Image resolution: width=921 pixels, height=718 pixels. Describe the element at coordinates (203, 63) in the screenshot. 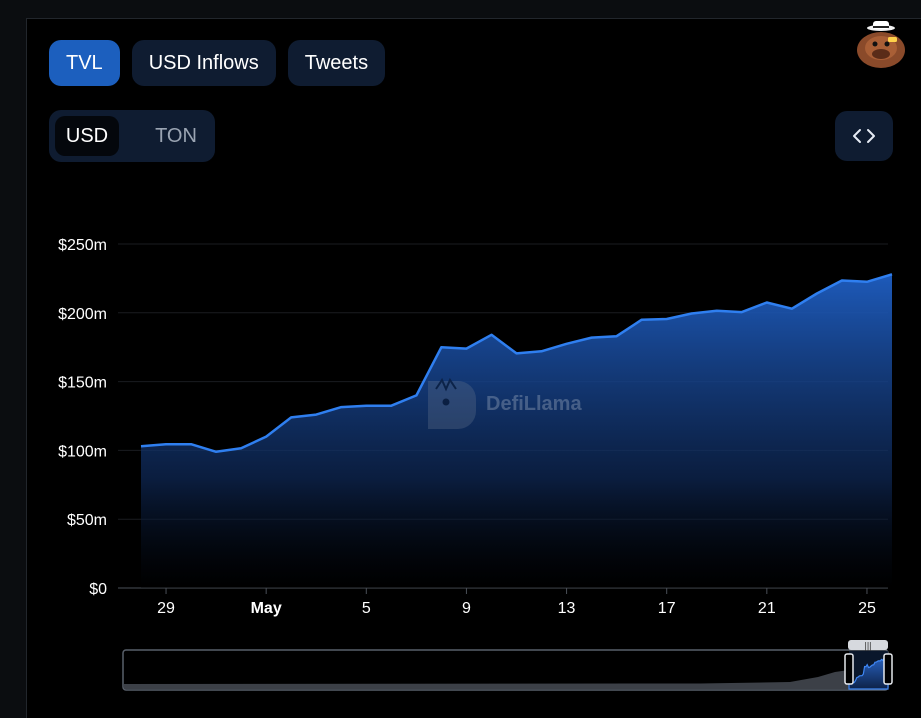

I see `tab-usd-inflows: USD Inflows` at that location.